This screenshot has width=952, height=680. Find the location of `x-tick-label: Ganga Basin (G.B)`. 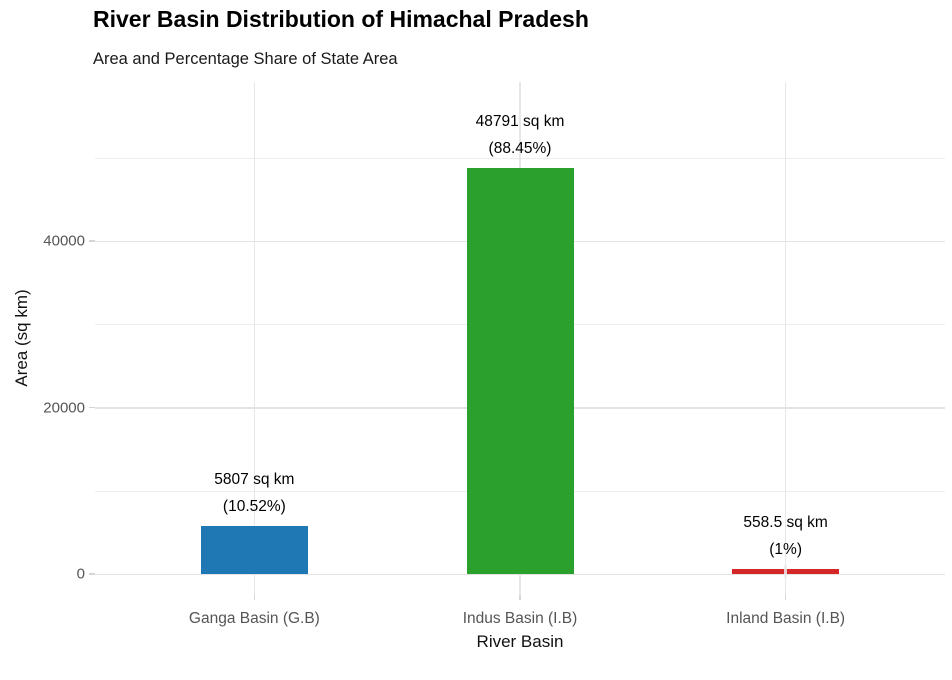

x-tick-label: Ganga Basin (G.B) is located at coordinates (254, 618).